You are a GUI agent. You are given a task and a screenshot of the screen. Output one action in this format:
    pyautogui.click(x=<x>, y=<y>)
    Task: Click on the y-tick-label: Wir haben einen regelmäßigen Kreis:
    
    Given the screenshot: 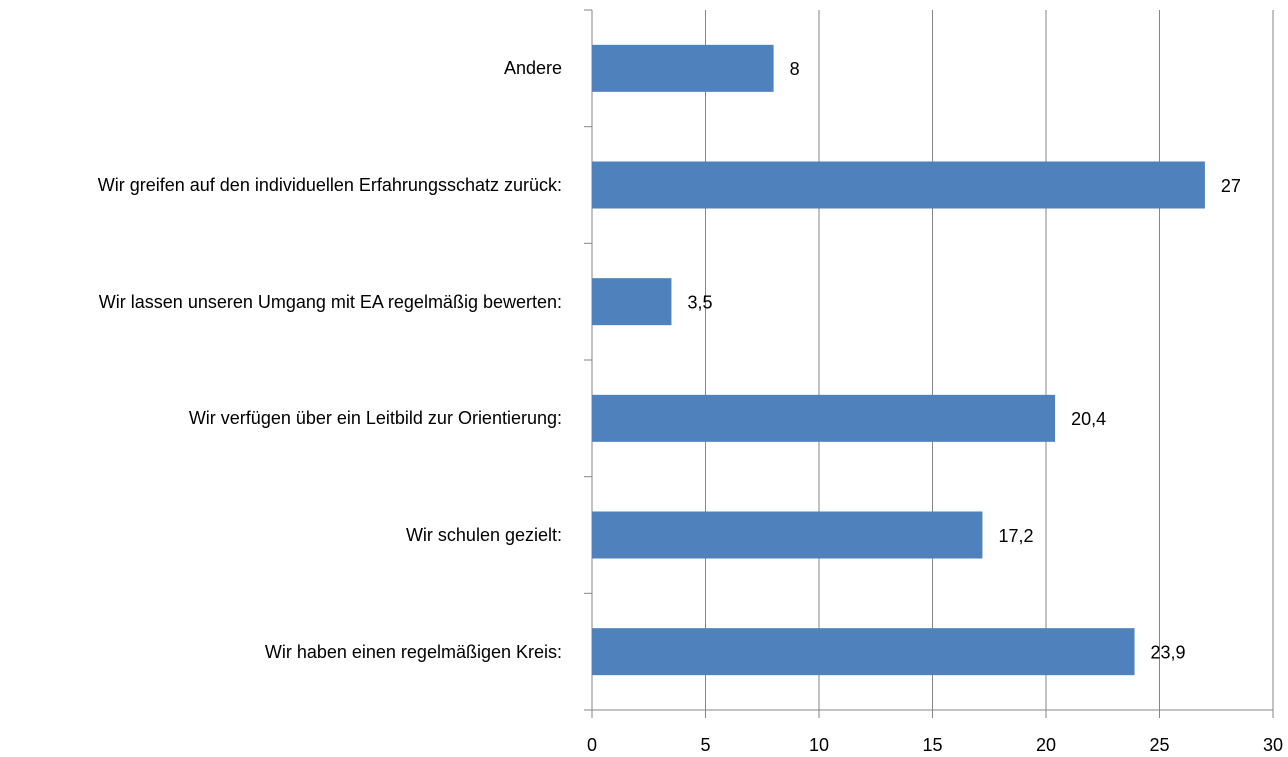 What is the action you would take?
    pyautogui.click(x=413, y=651)
    